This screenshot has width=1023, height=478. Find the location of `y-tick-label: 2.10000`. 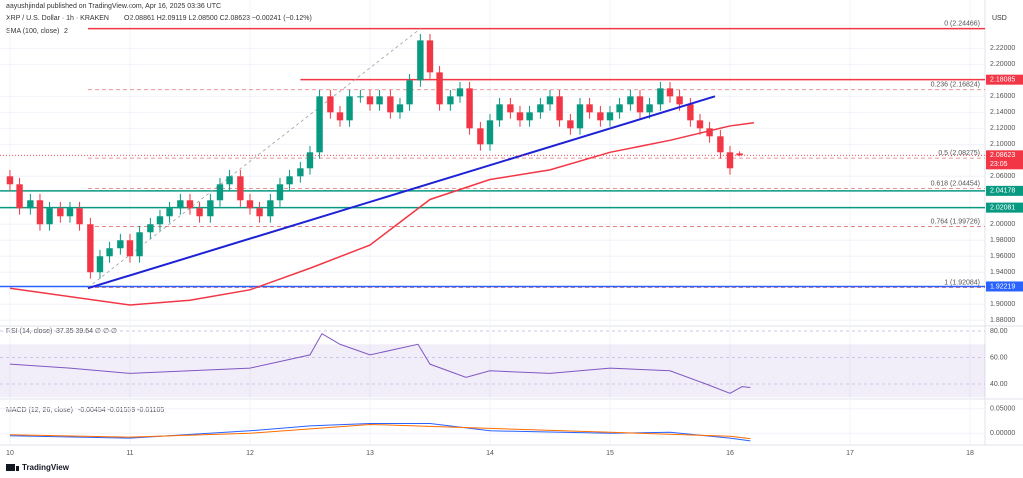

y-tick-label: 2.10000 is located at coordinates (1002, 144).